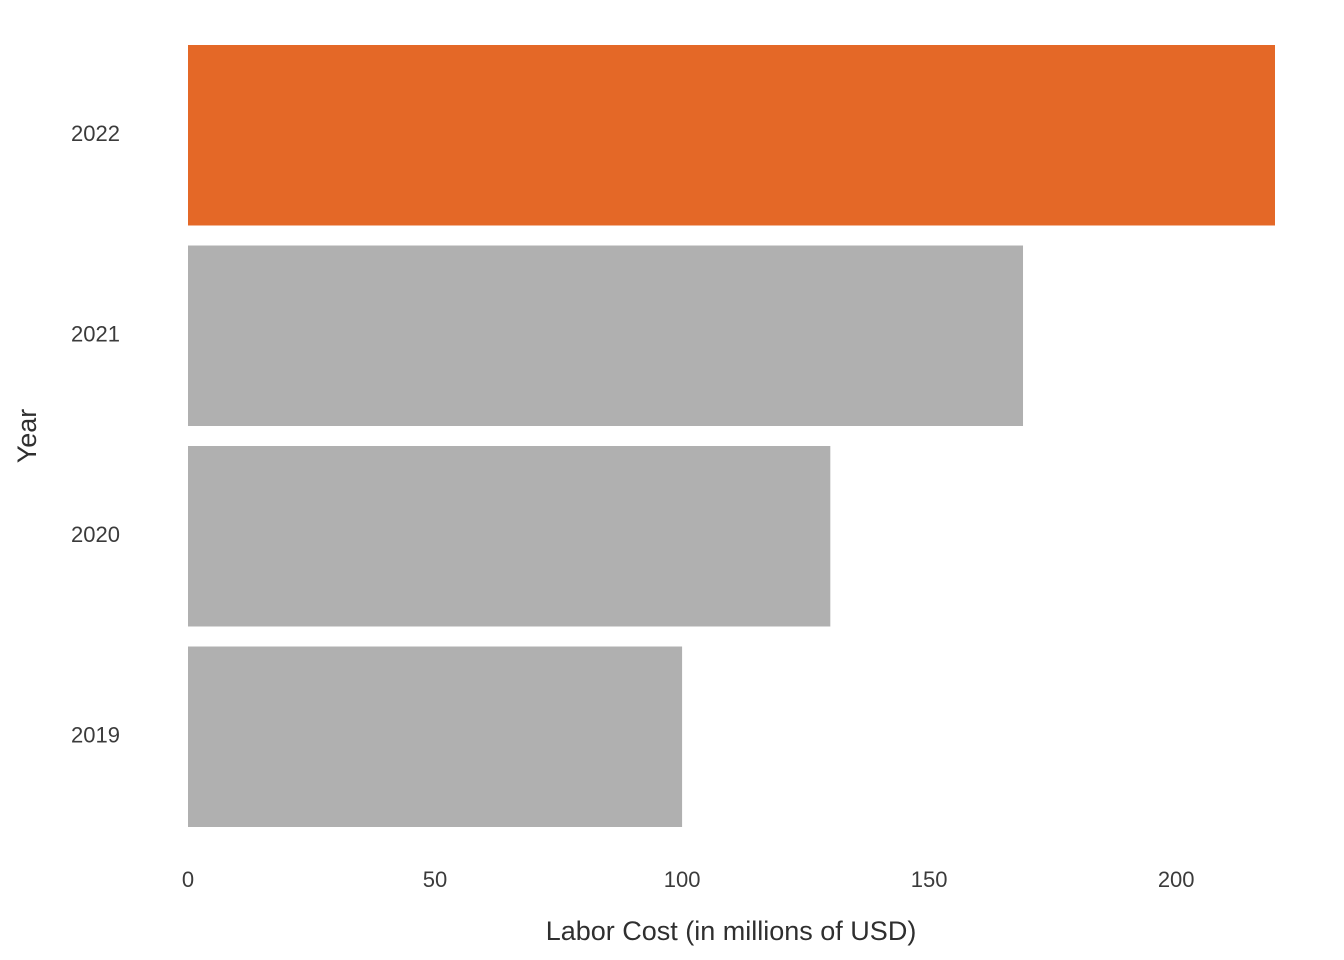 The height and width of the screenshot is (960, 1344). Describe the element at coordinates (435, 736) in the screenshot. I see `bar-2019` at that location.